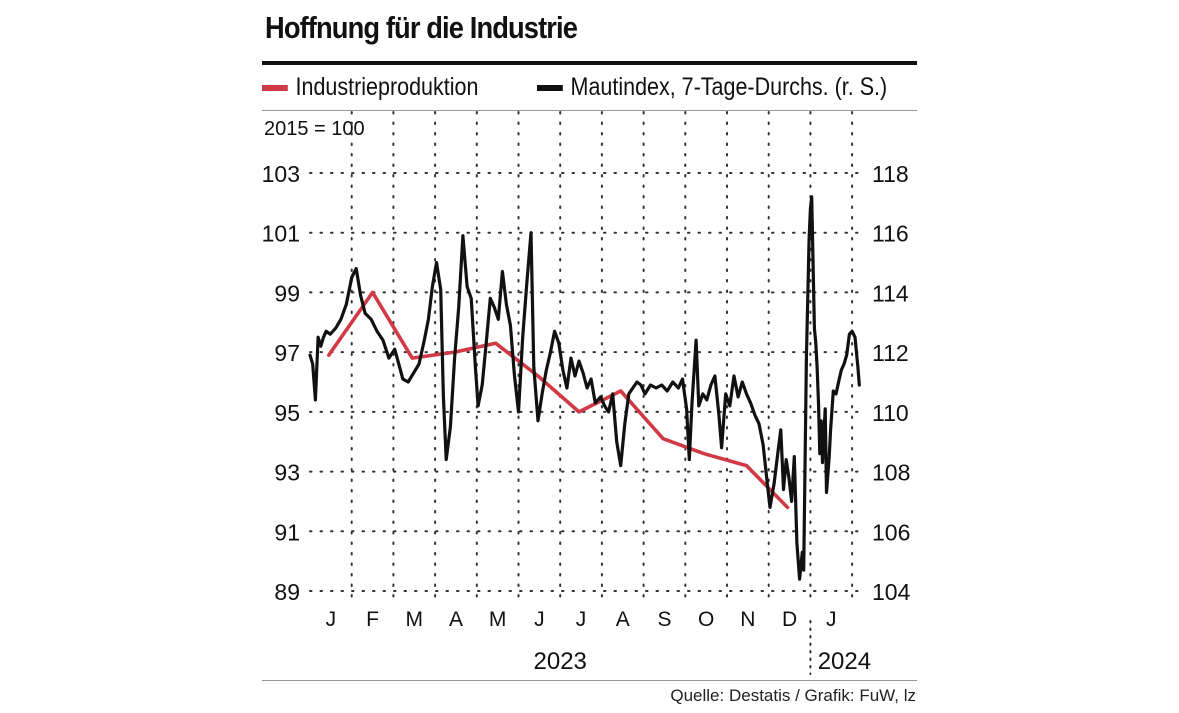  I want to click on y-right-tick-label: 118, so click(890, 174).